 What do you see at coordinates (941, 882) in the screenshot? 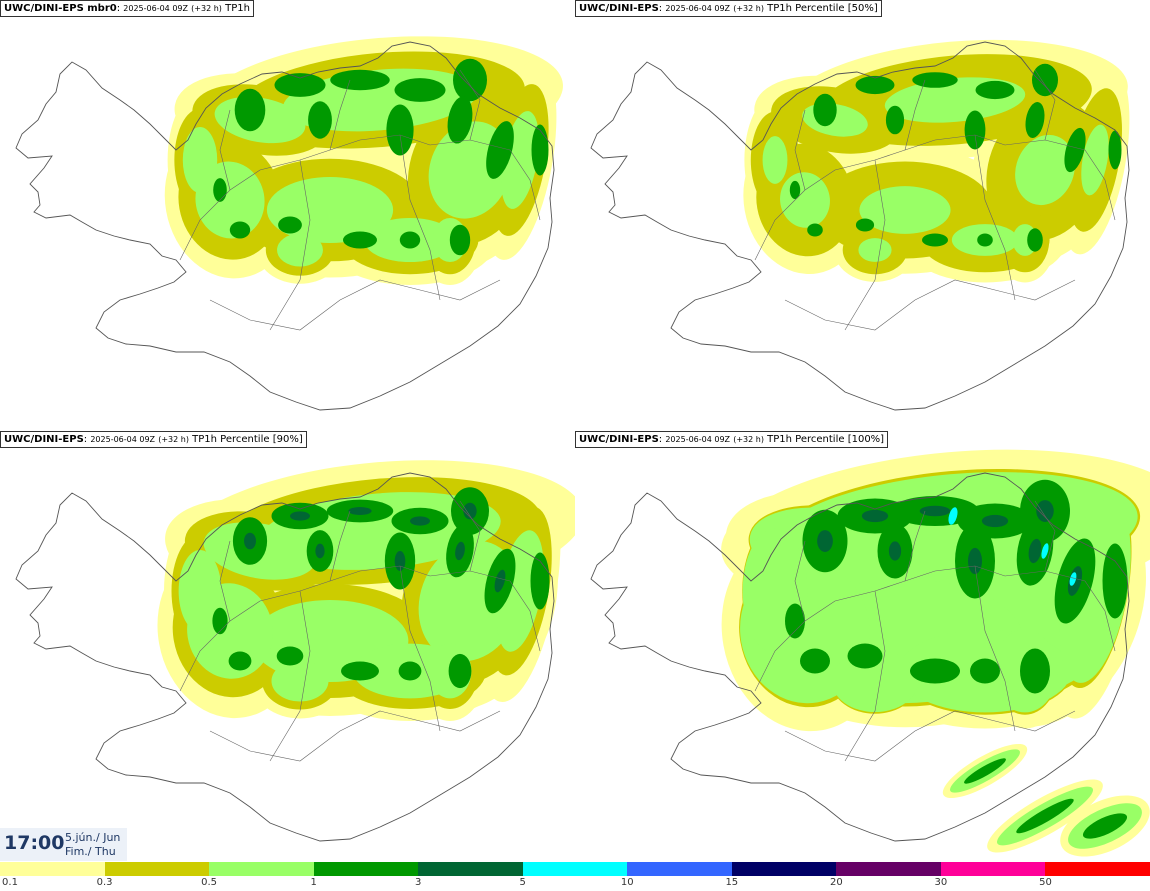
I see `legend-tick-label: 30` at bounding box center [941, 882].